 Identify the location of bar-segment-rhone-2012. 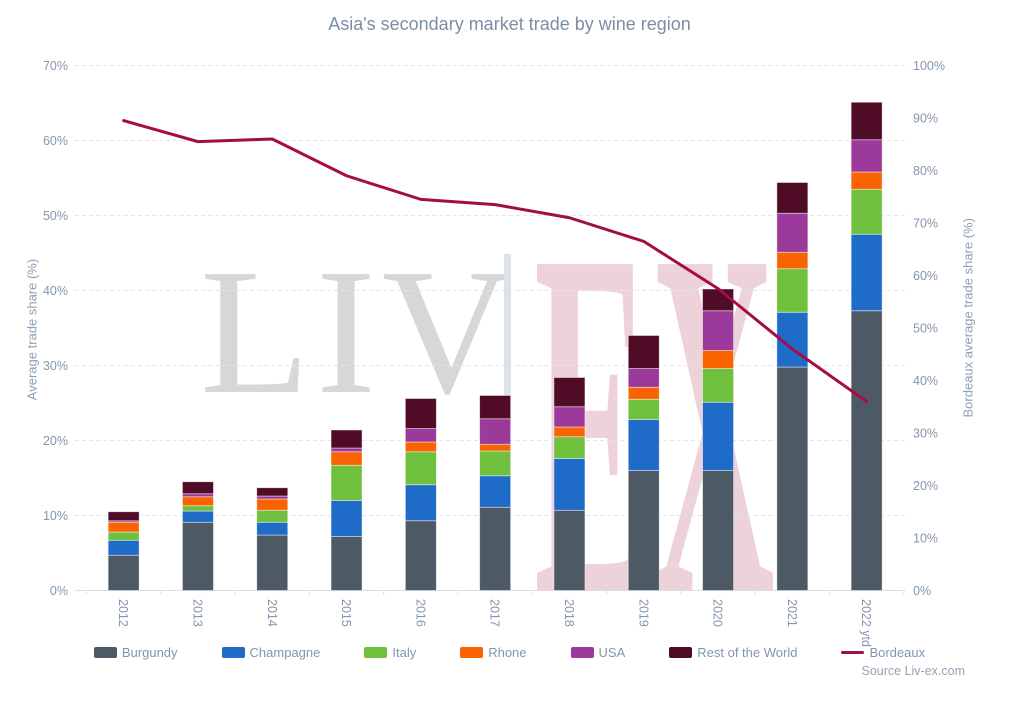
(123, 527).